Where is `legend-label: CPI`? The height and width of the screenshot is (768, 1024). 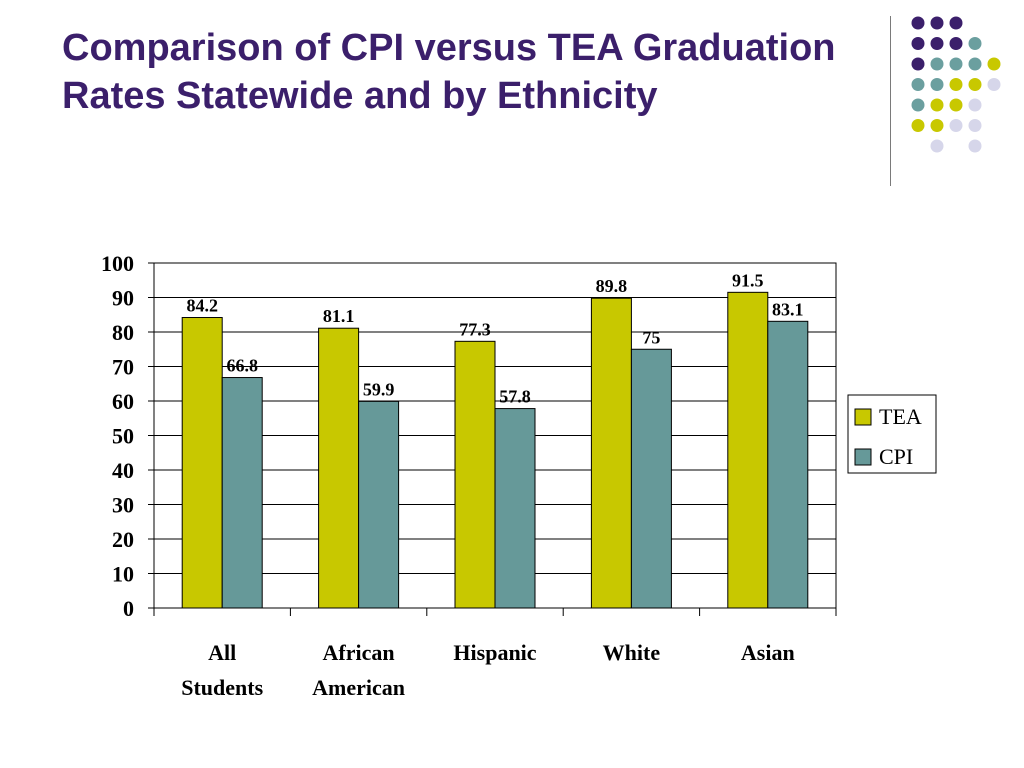
legend-label: CPI is located at coordinates (896, 456).